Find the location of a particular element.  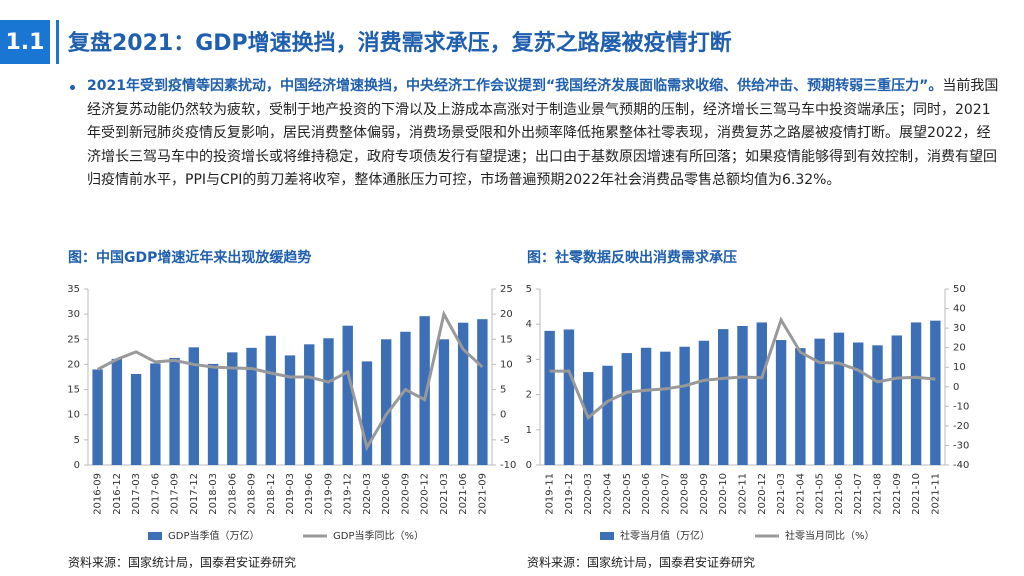

x-tick-label: 2017-06 is located at coordinates (155, 494).